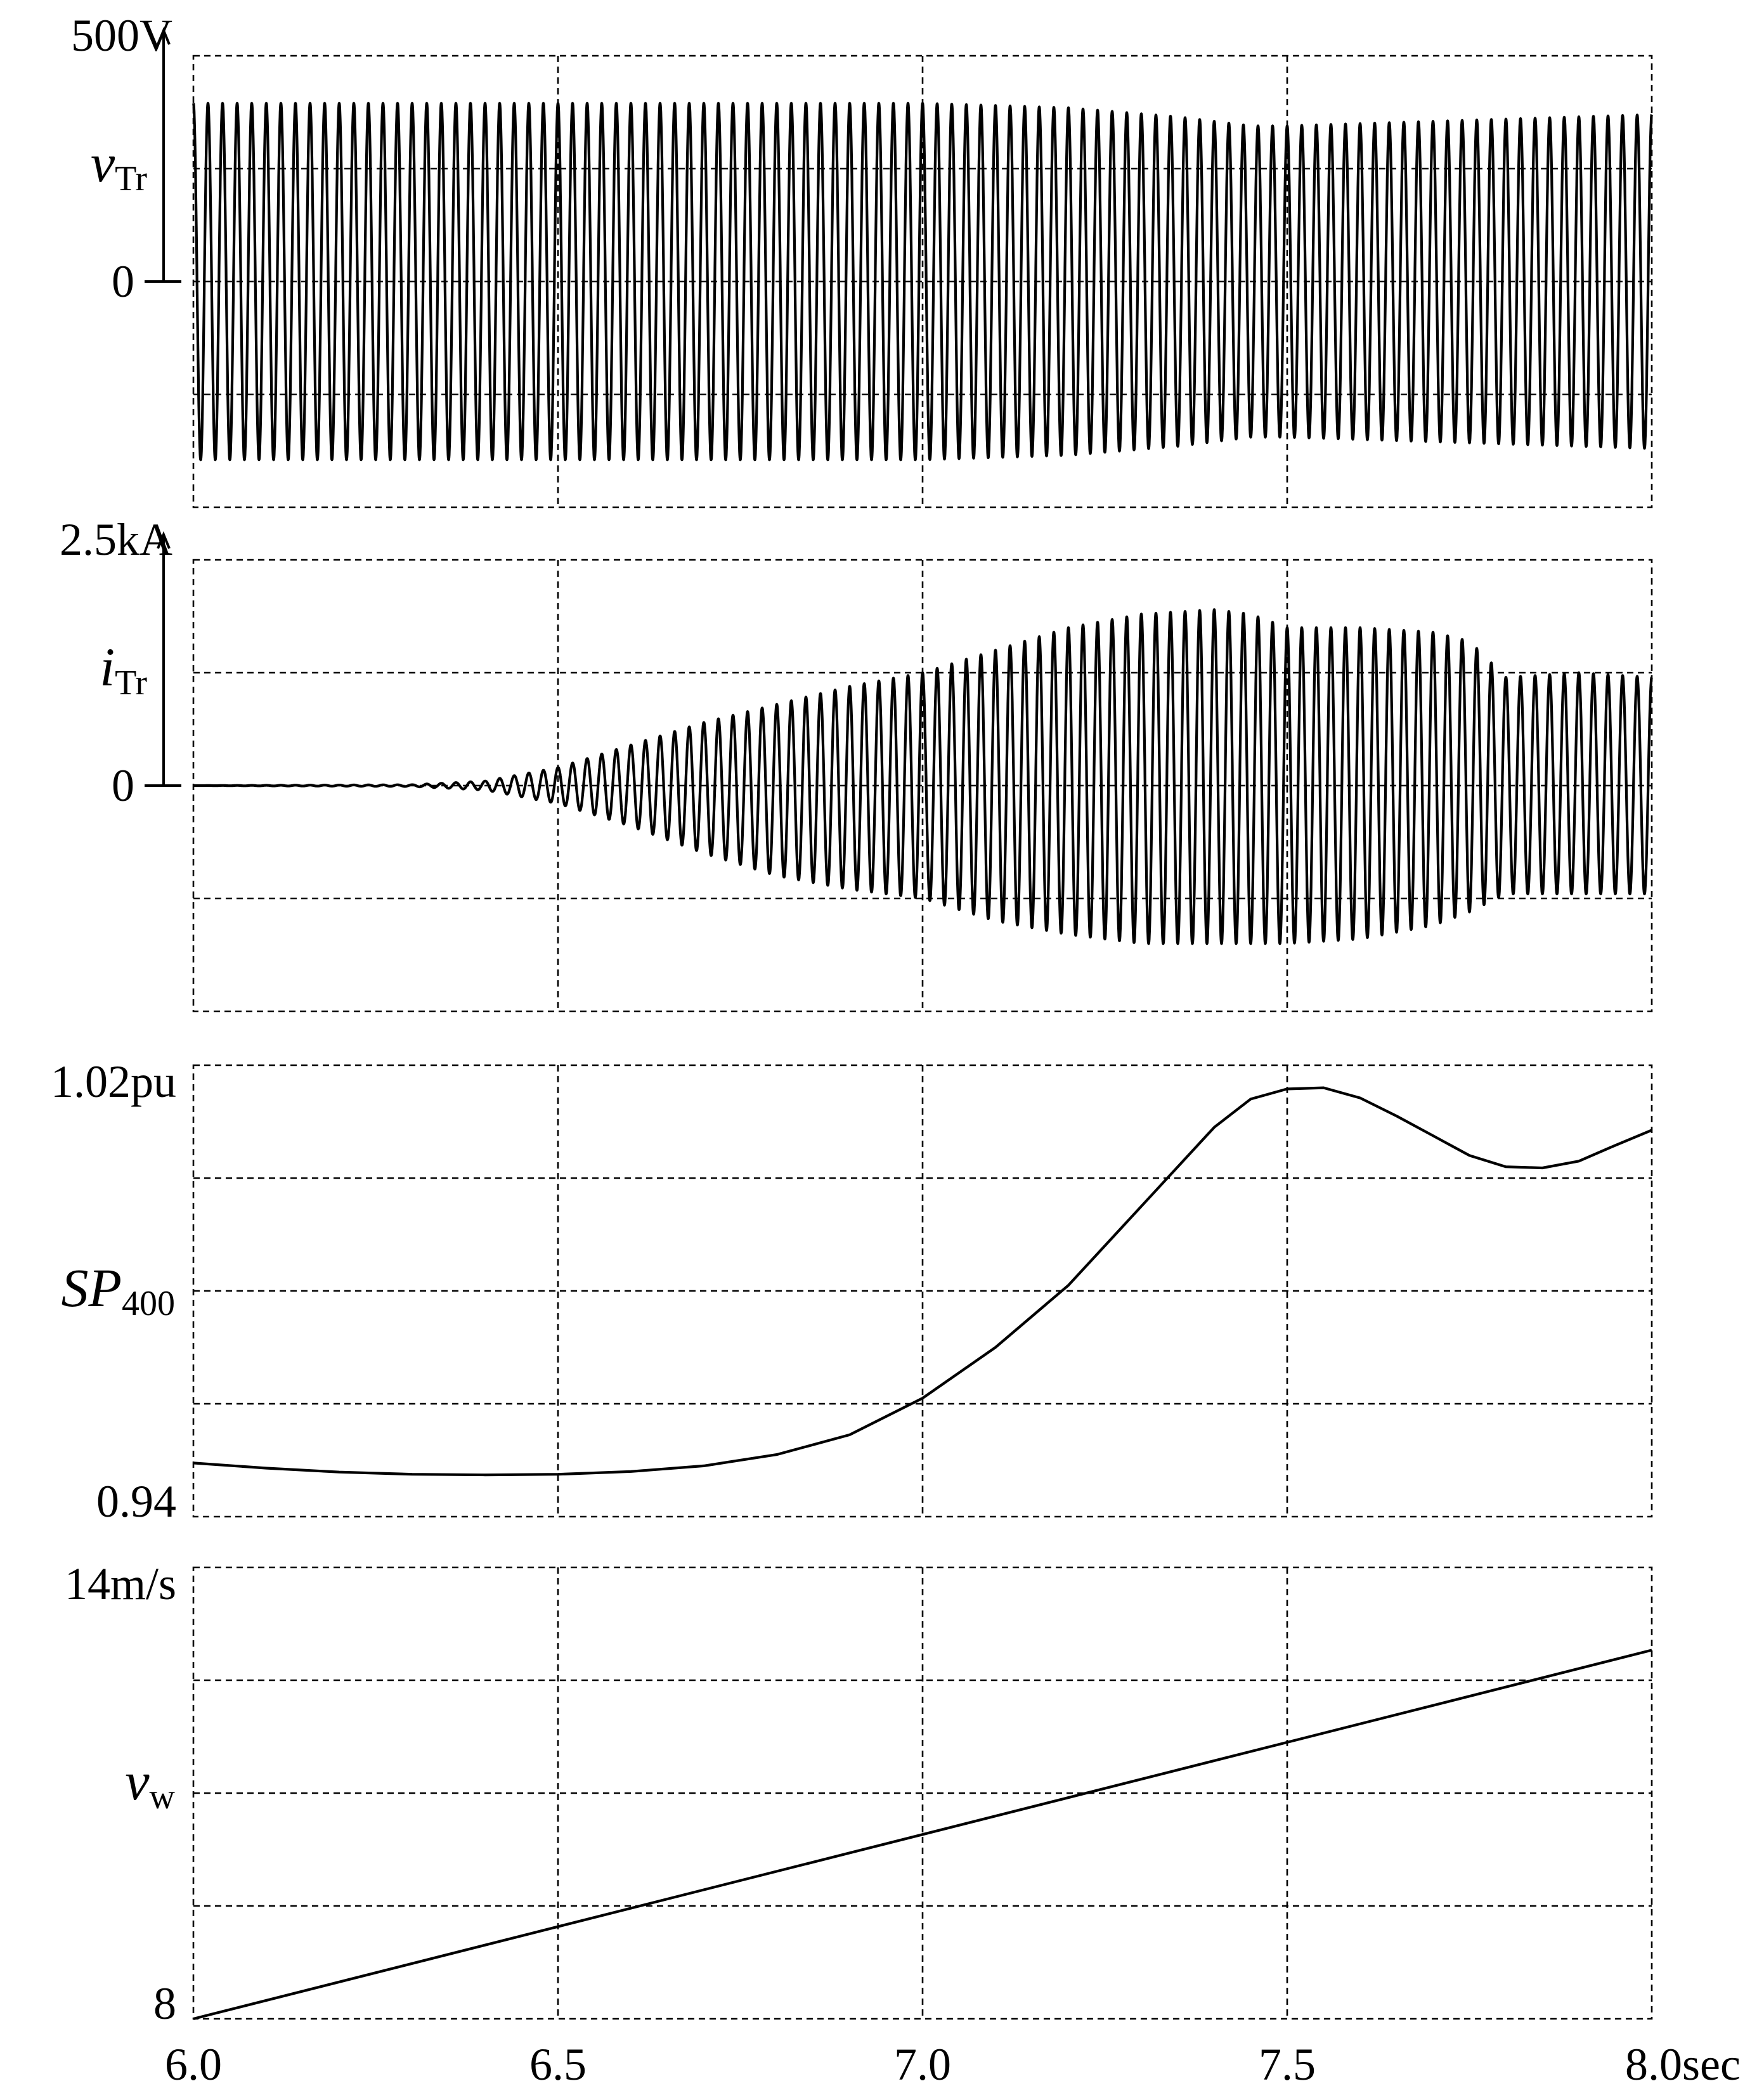 This screenshot has width=1764, height=2093. What do you see at coordinates (91, 1287) in the screenshot?
I see `symbol-main: SP` at bounding box center [91, 1287].